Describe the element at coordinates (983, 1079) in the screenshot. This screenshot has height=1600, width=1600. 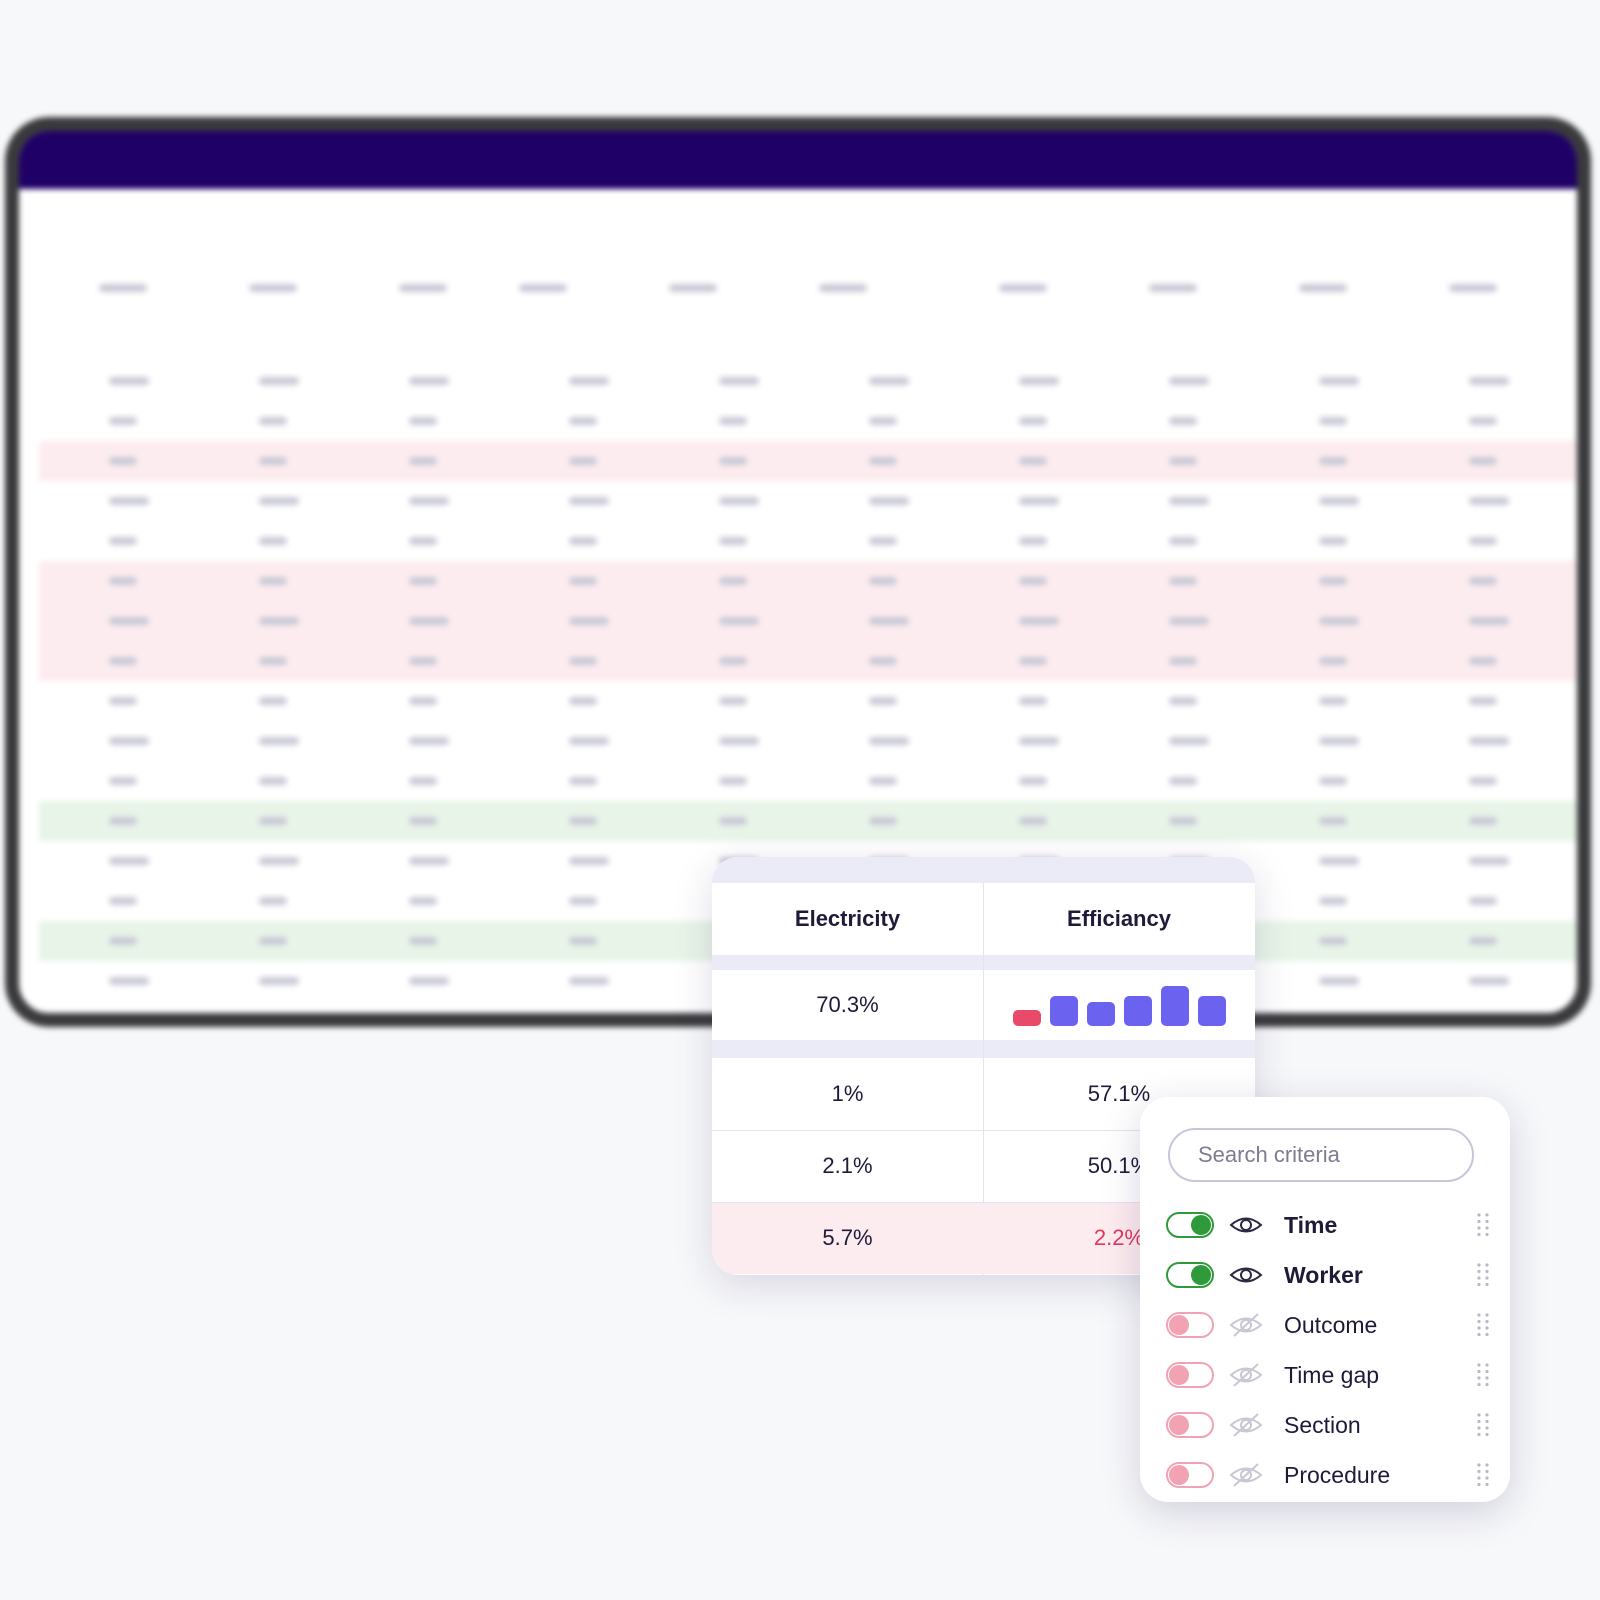
I see `divider` at that location.